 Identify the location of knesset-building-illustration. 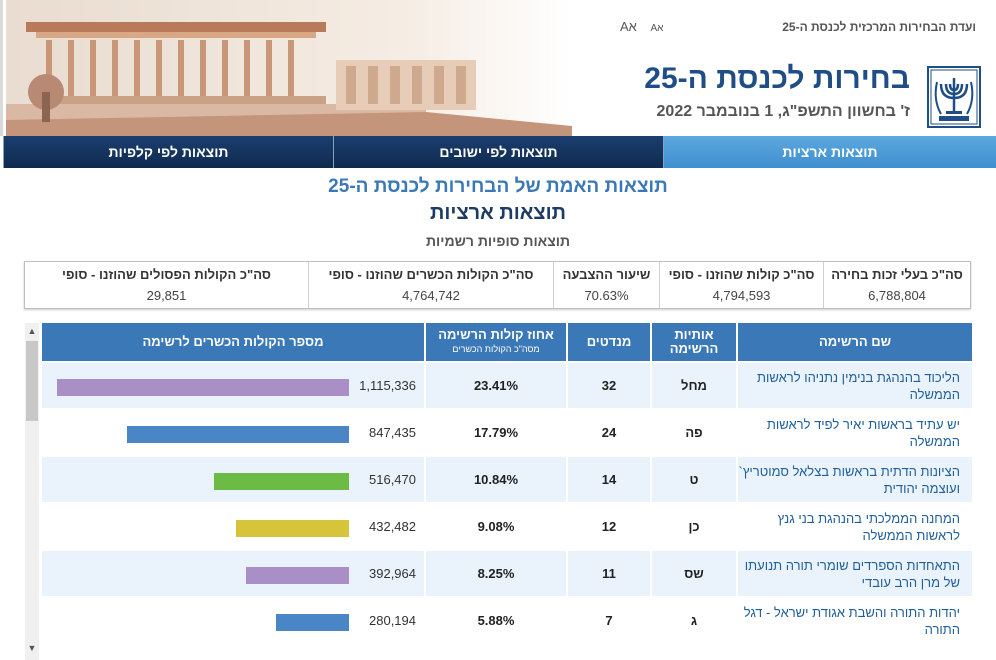
(289, 68).